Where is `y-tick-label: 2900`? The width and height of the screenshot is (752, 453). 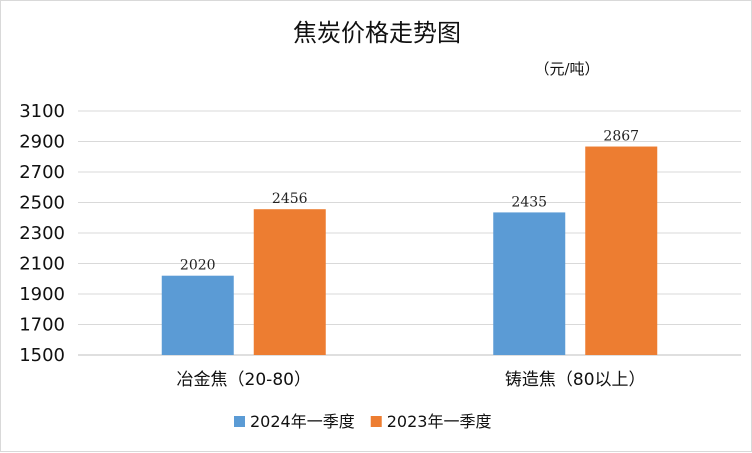
y-tick-label: 2900 is located at coordinates (42, 142).